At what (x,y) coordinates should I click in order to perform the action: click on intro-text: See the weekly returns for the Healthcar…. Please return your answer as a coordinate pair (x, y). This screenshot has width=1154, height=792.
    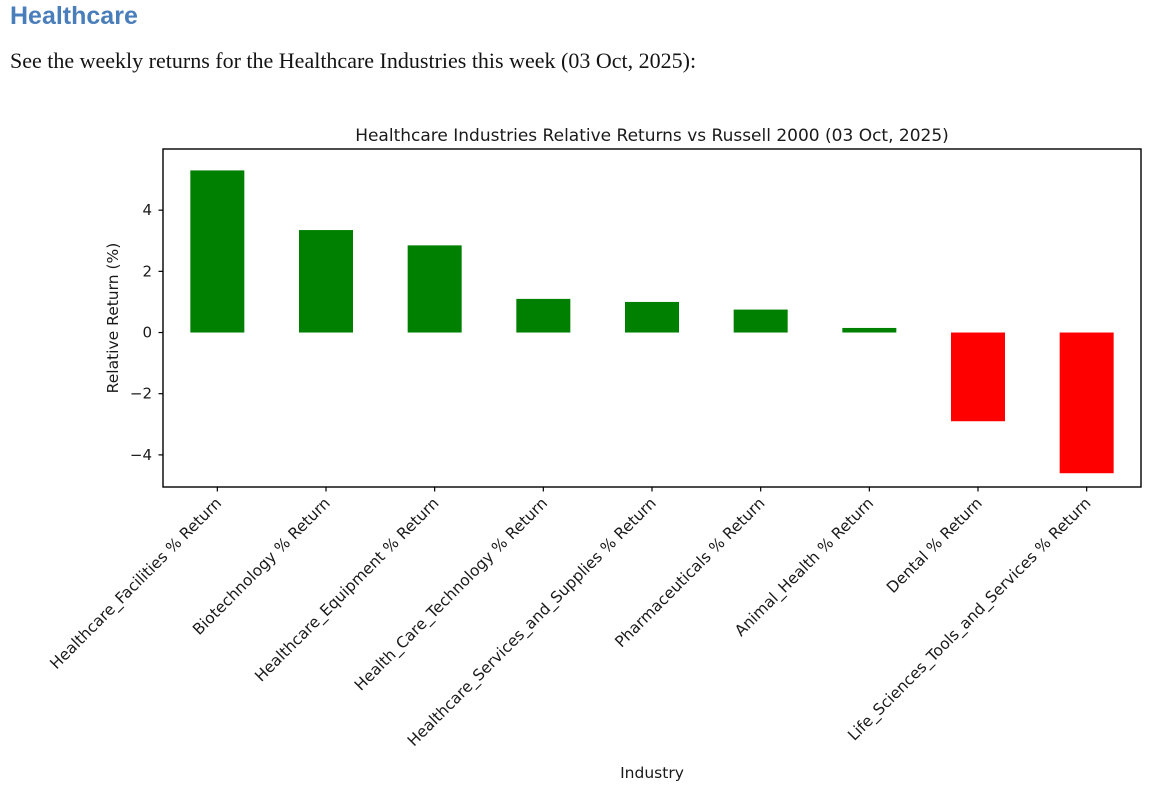
    Looking at the image, I should click on (353, 60).